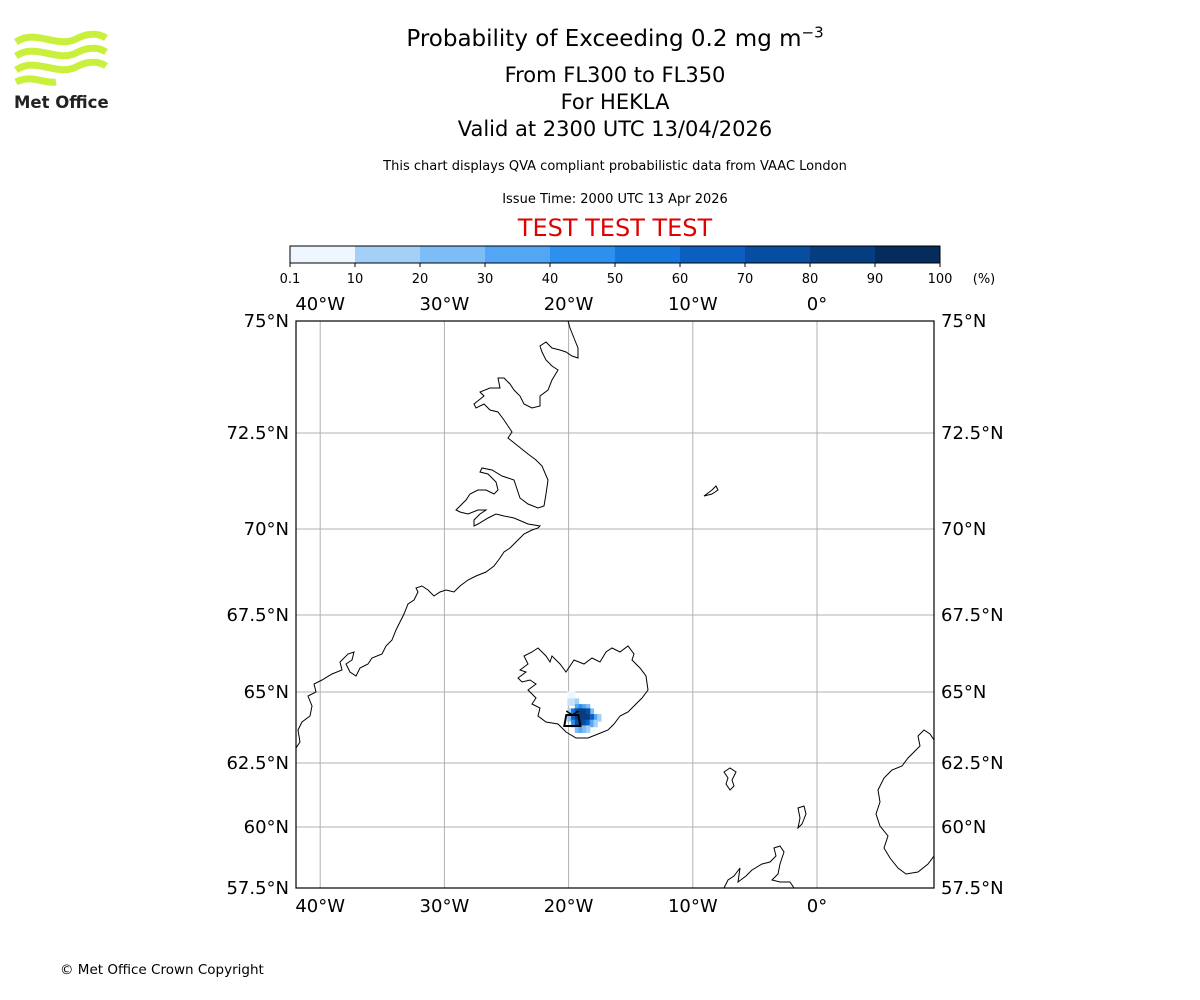  Describe the element at coordinates (290, 279) in the screenshot. I see `colorbar-tick-label: 0.1` at that location.